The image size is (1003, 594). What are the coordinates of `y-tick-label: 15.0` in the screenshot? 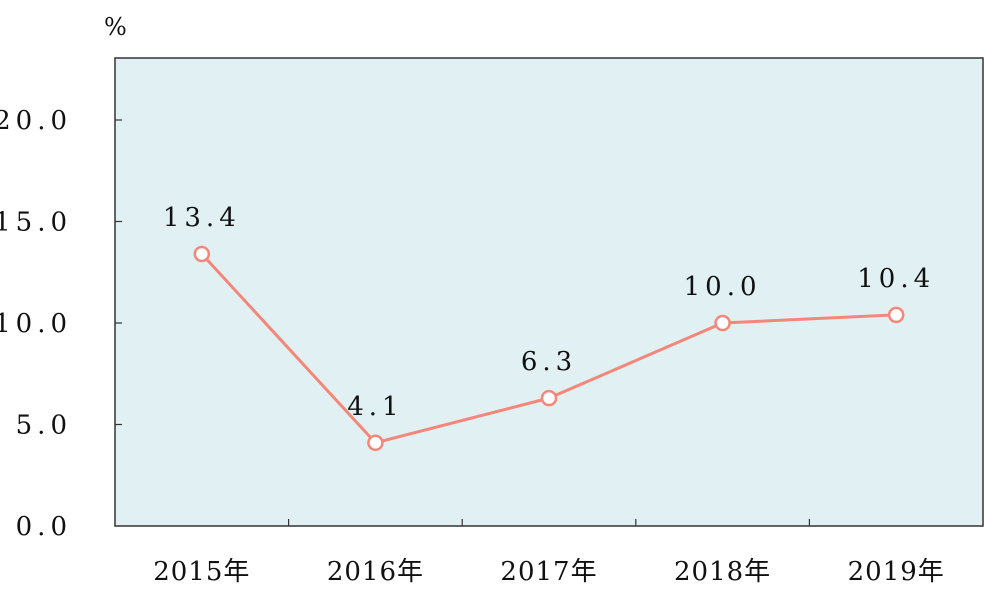 It's located at (36, 223).